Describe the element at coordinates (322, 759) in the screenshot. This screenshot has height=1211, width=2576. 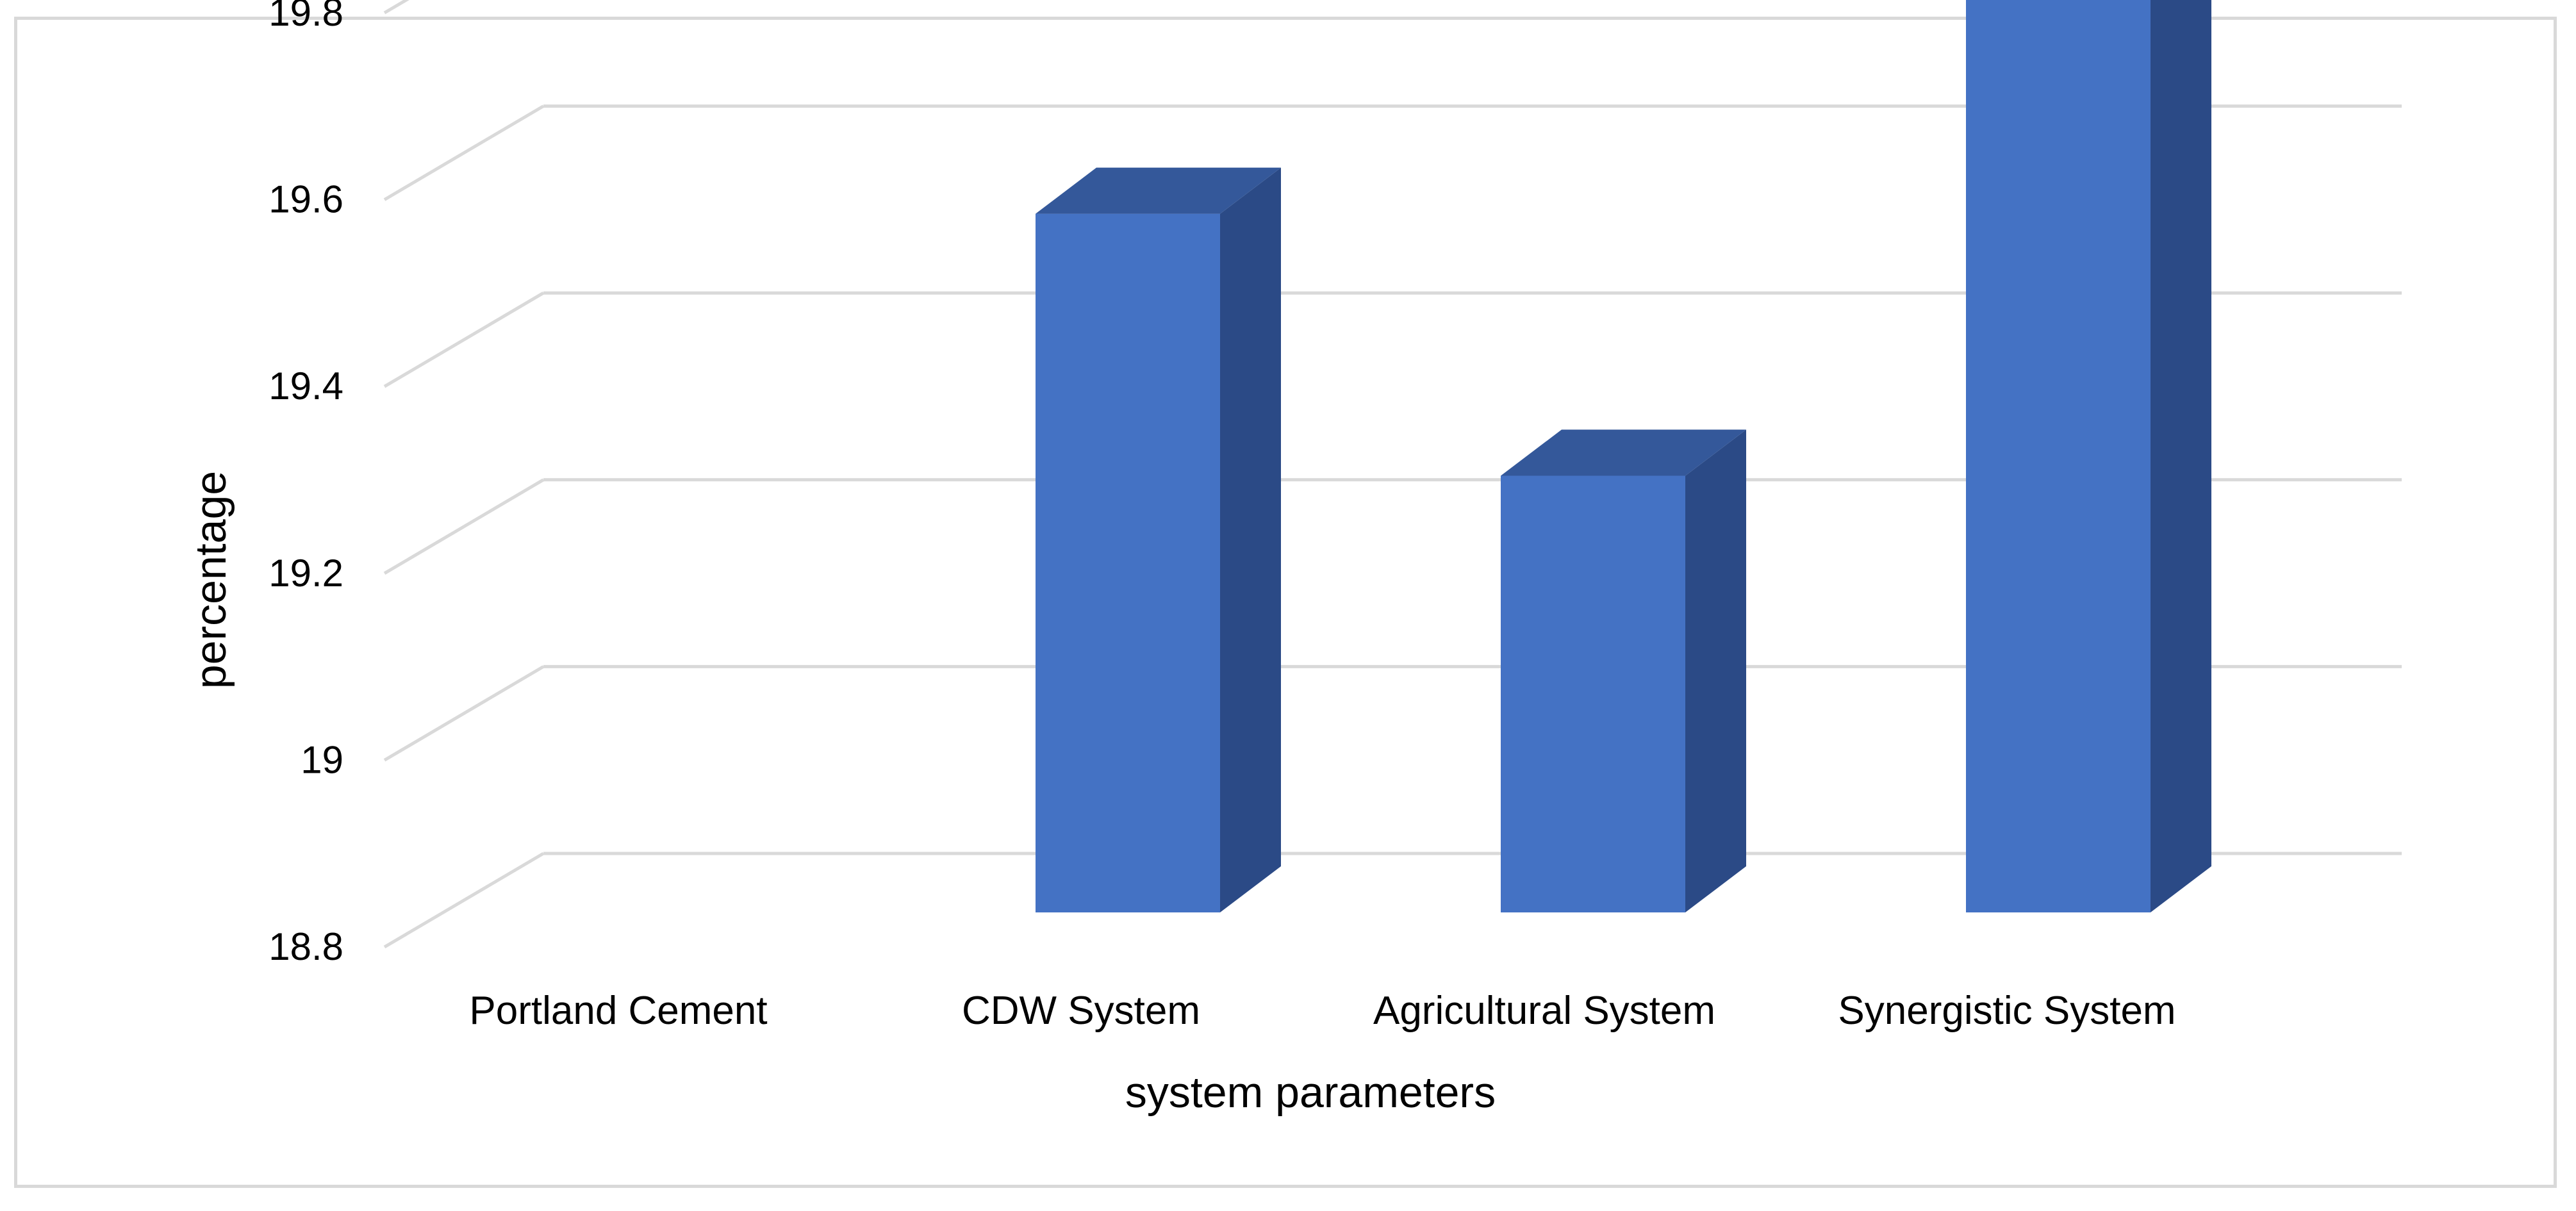
I see `y-tick-label: 19` at that location.